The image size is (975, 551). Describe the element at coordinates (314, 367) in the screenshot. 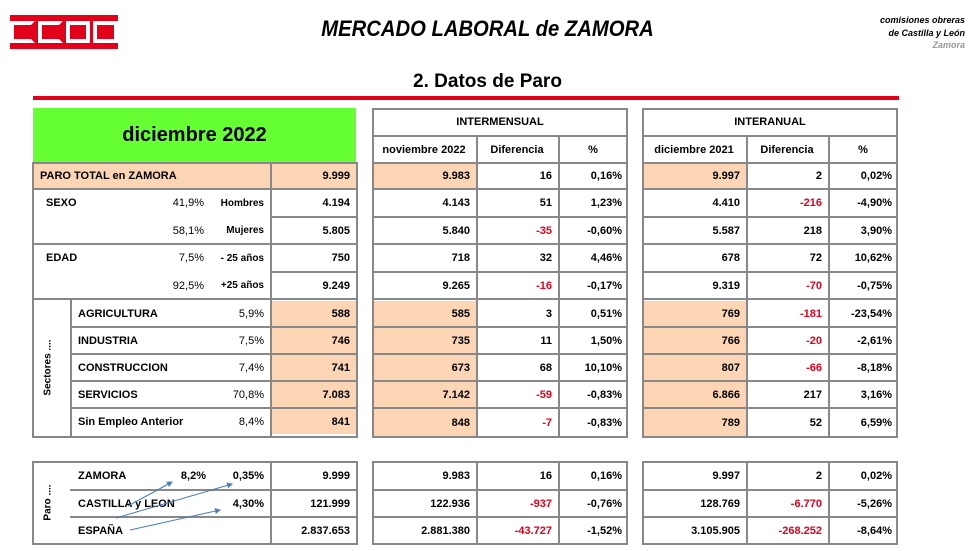

I see `sector-value: 741` at that location.